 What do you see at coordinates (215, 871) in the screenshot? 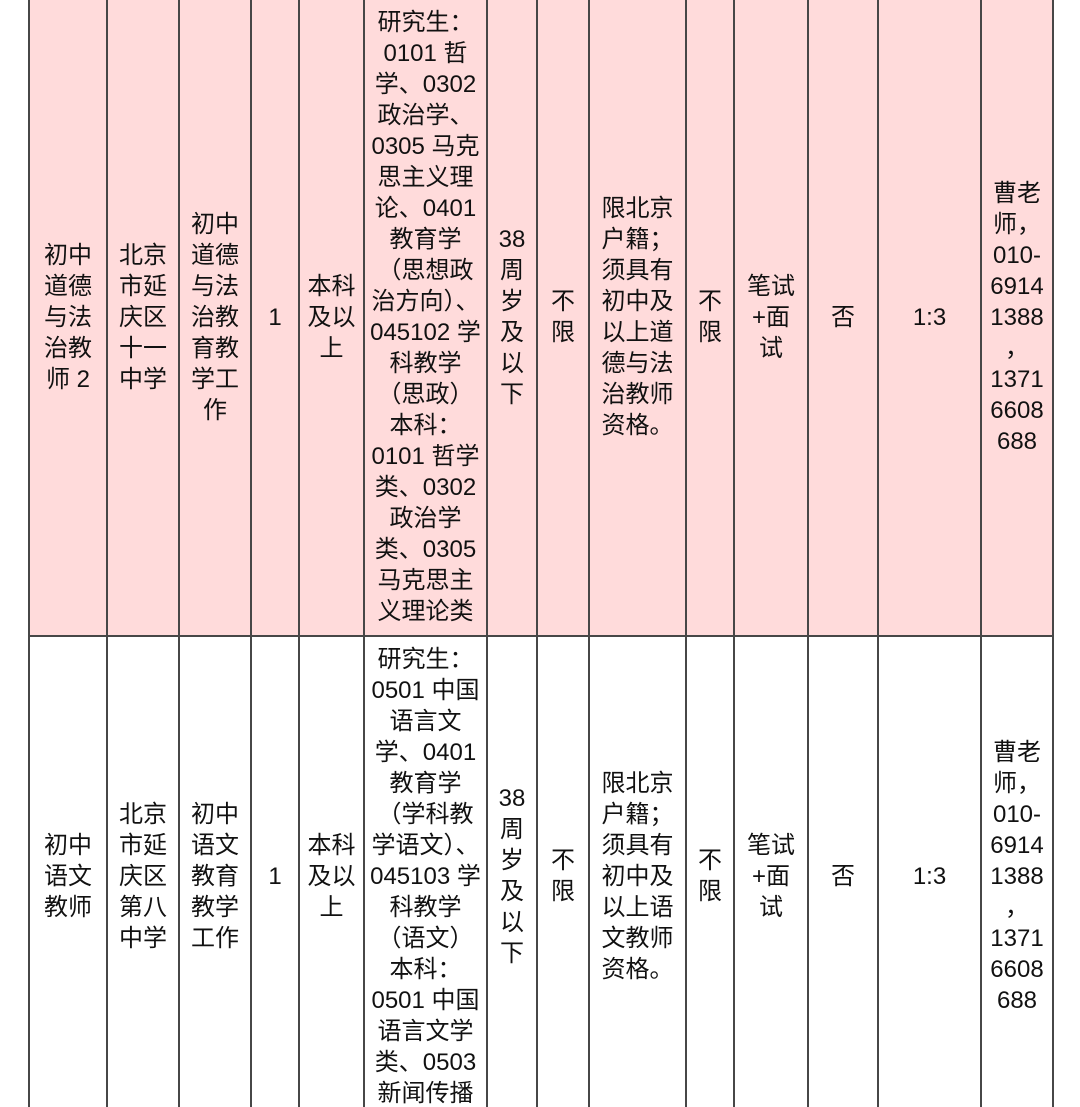
I see `job-duty-cell: 初中 语文 教育 教学 工作` at bounding box center [215, 871].